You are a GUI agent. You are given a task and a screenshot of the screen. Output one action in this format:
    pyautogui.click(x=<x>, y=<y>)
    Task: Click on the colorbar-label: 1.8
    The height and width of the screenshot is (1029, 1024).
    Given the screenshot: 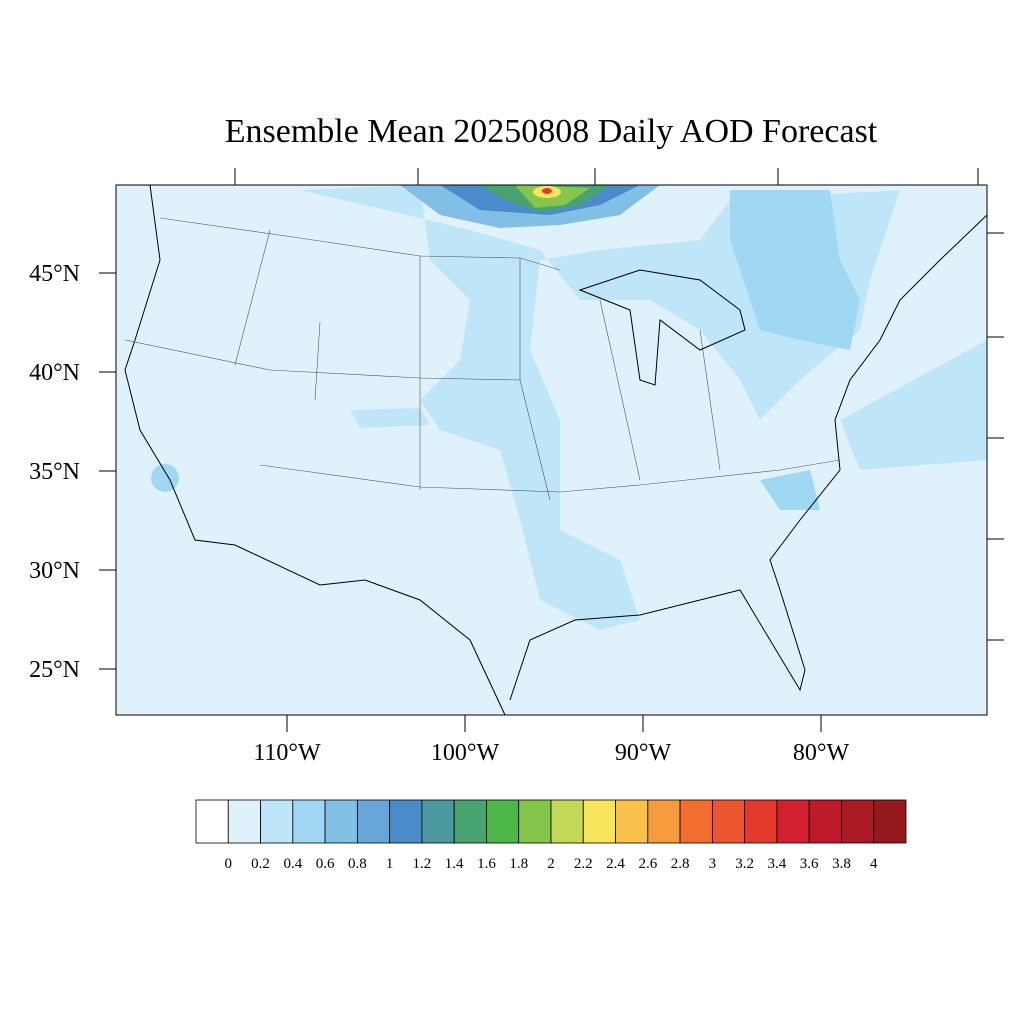 What is the action you would take?
    pyautogui.click(x=518, y=864)
    